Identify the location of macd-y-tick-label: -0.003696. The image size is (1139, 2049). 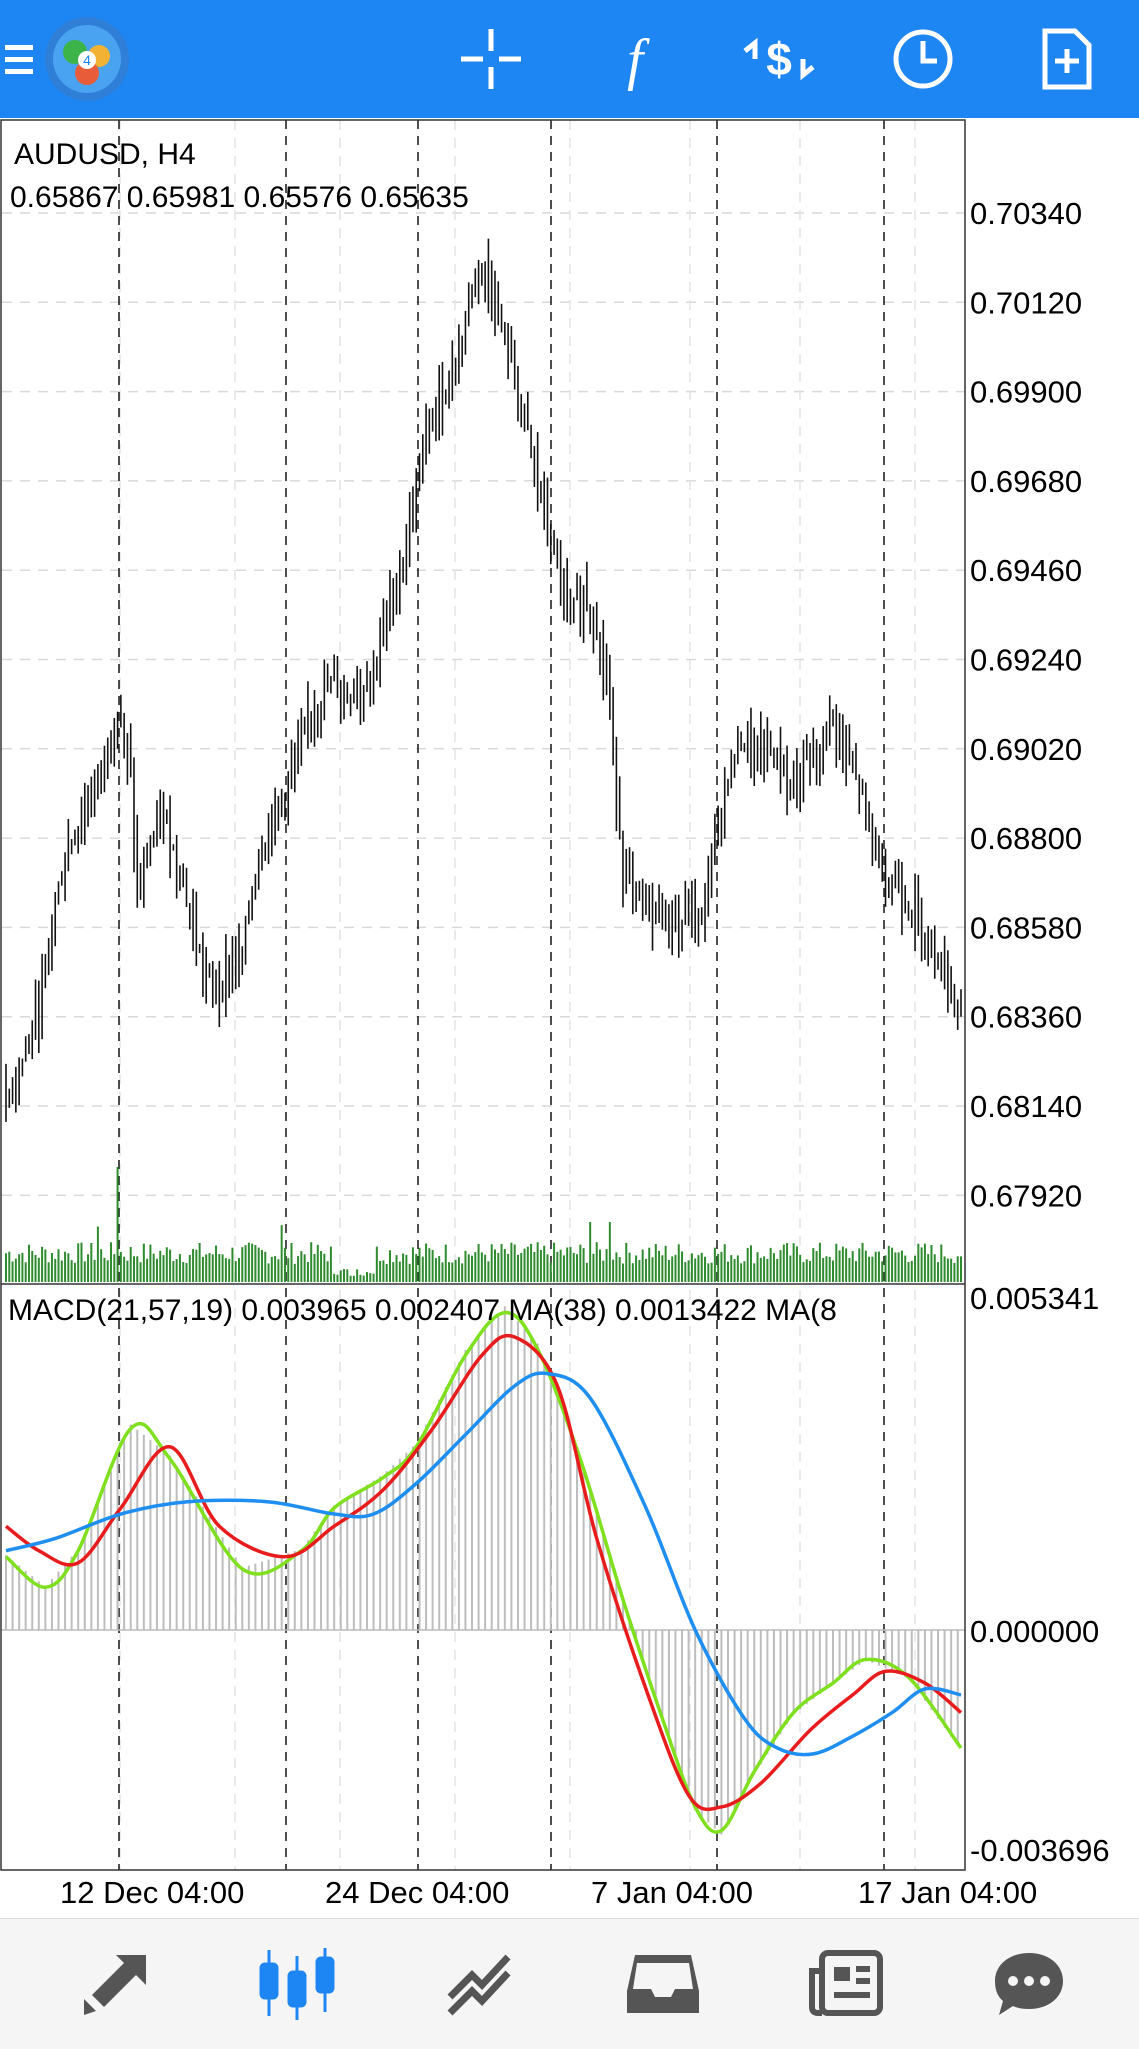
(1040, 1850).